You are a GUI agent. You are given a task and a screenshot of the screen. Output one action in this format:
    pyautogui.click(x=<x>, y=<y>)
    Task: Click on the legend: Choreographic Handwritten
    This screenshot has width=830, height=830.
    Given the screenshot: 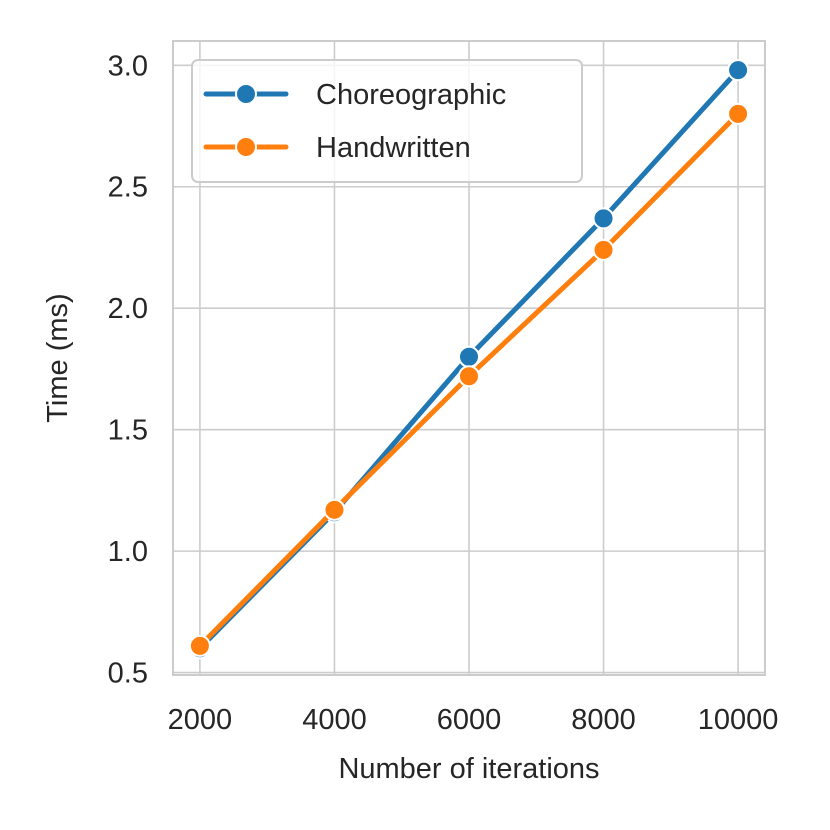 What is the action you would take?
    pyautogui.click(x=387, y=121)
    